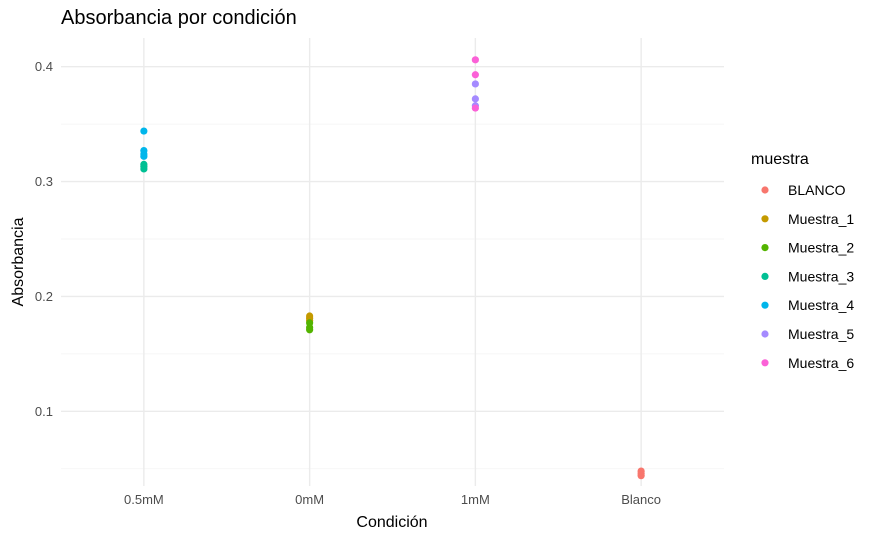 The image size is (875, 540). What do you see at coordinates (392, 499) in the screenshot?
I see `x-axis-ticks: 0.5mM 0mM 1mM Blanco` at bounding box center [392, 499].